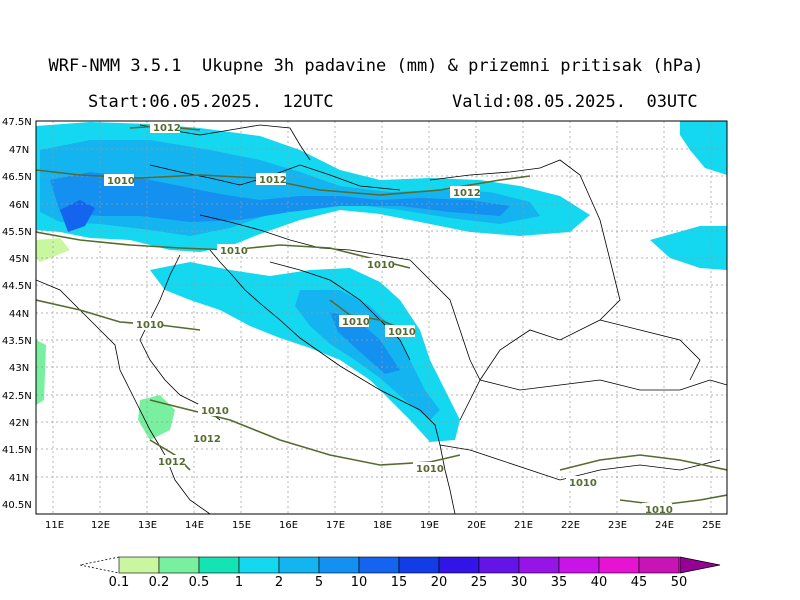  I want to click on lon-label: 16E, so click(288, 525).